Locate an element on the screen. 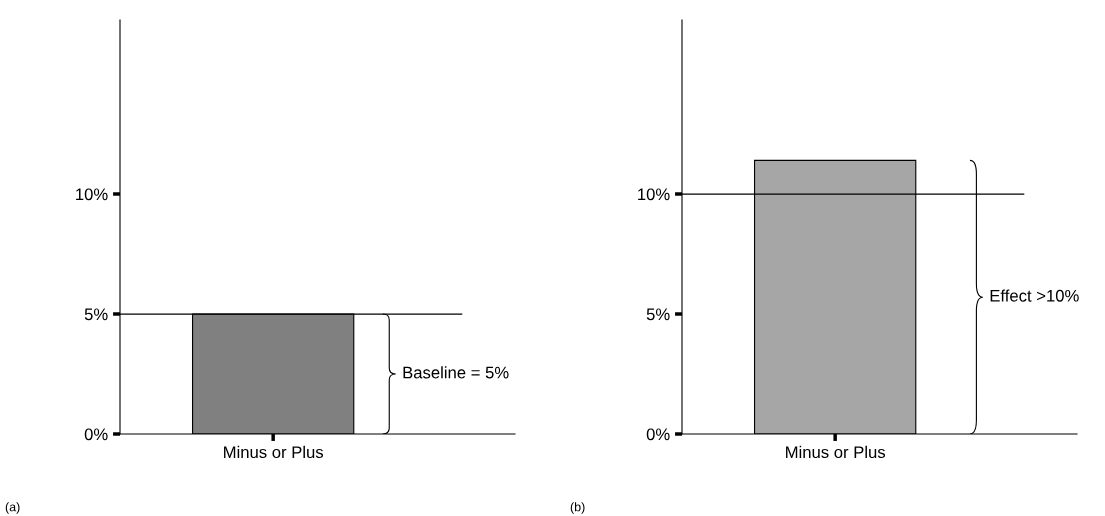 This screenshot has width=1105, height=516. text: Effect >10% is located at coordinates (1034, 295).